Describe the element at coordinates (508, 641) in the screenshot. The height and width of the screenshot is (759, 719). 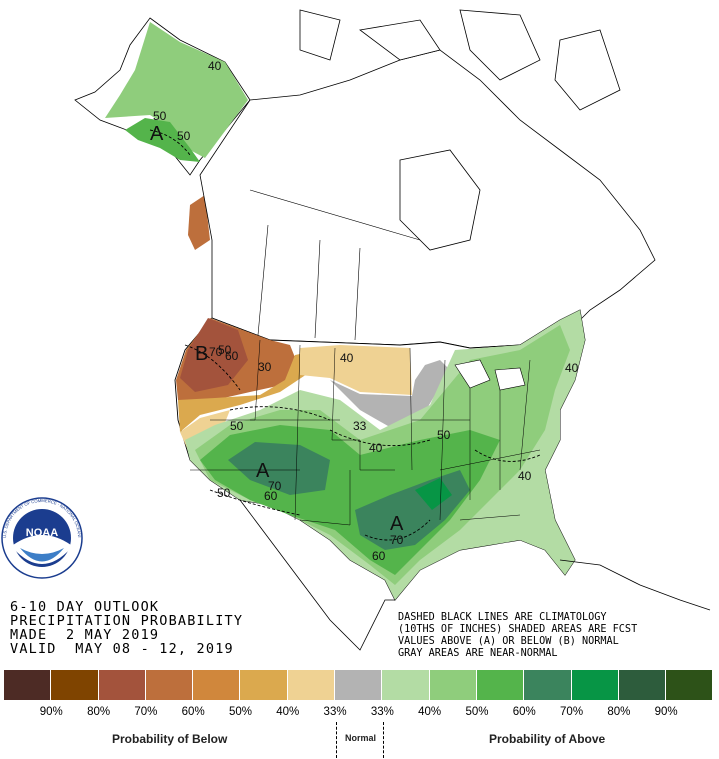
I see `note-line: VALUES ABOVE (A) OR BELOW (B) NORMAL` at that location.